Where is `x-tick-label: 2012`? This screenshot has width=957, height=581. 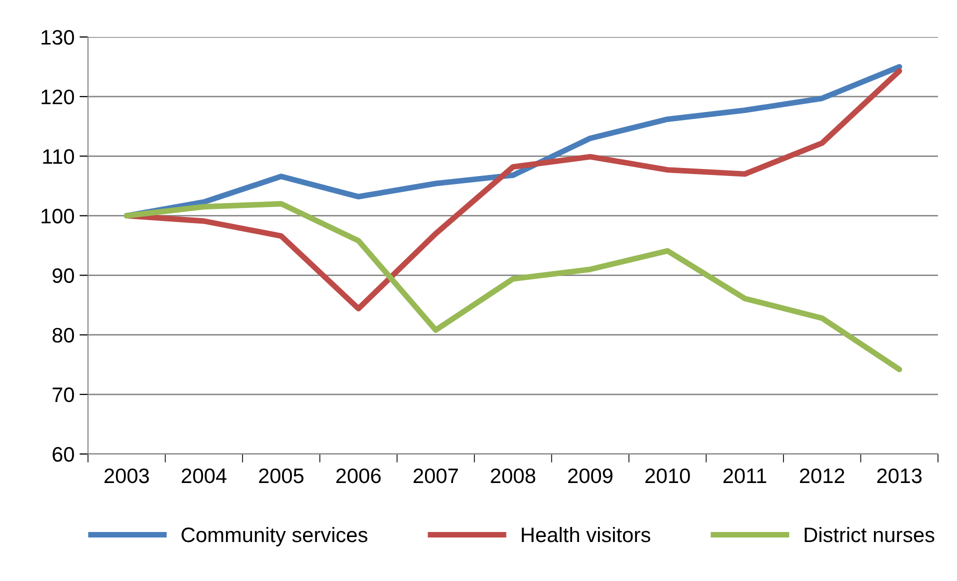
x-tick-label: 2012 is located at coordinates (822, 476).